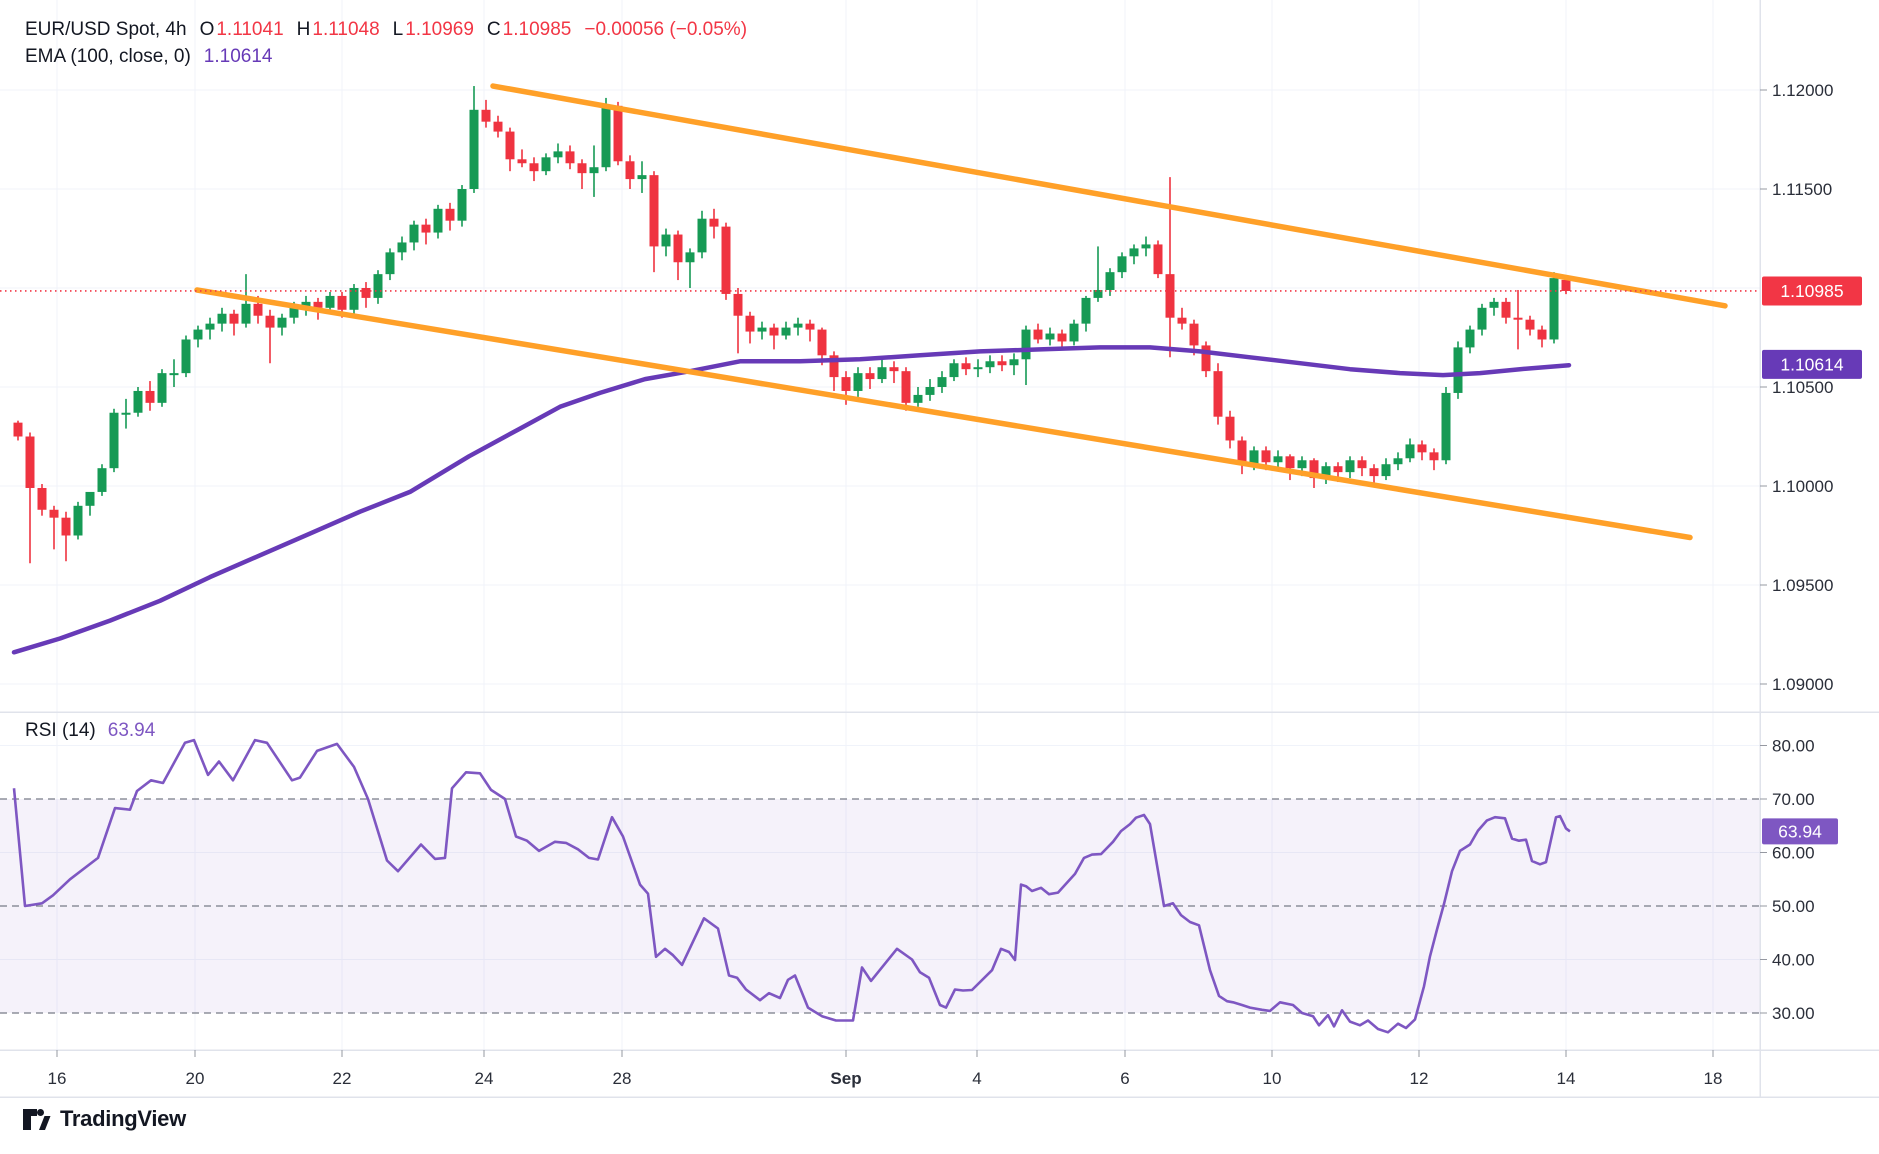 Image resolution: width=1879 pixels, height=1154 pixels. Describe the element at coordinates (666, 29) in the screenshot. I see `change-value: −0.00056 (−0.05%)` at that location.